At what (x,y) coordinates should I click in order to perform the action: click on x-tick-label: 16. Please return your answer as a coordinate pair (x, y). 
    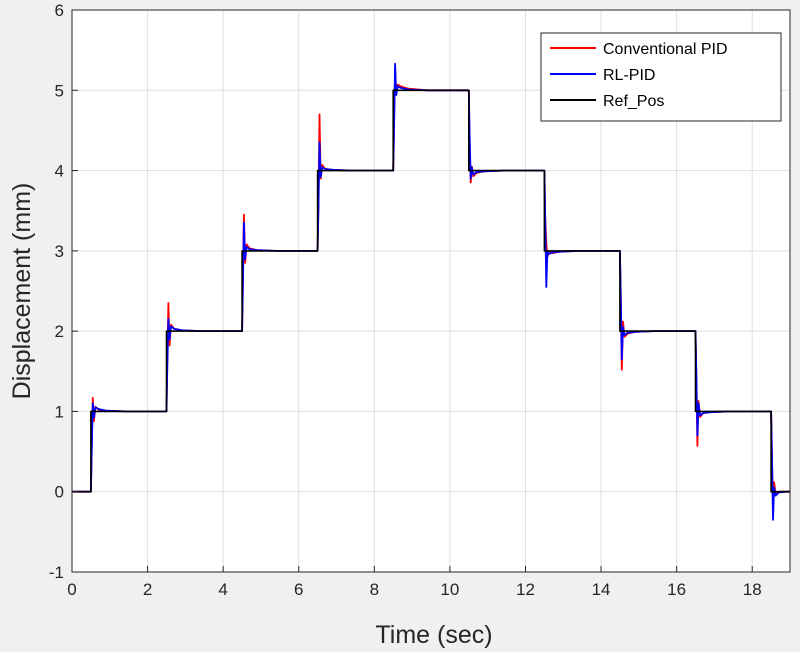
    Looking at the image, I should click on (676, 589).